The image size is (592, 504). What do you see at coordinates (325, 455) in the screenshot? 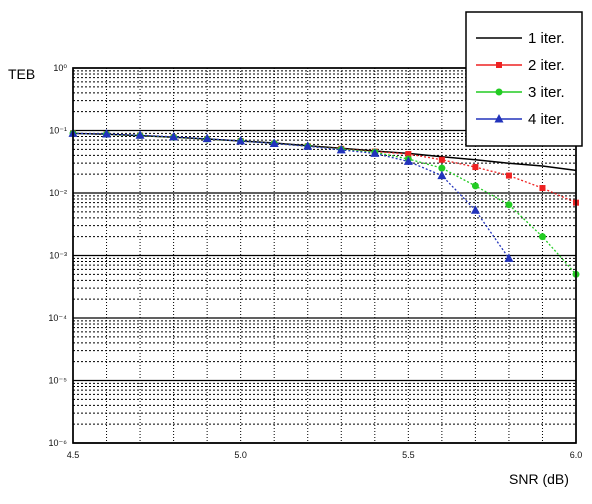
I see `x-tick-labels: 4.5 5.0 5.5 6.0` at bounding box center [325, 455].